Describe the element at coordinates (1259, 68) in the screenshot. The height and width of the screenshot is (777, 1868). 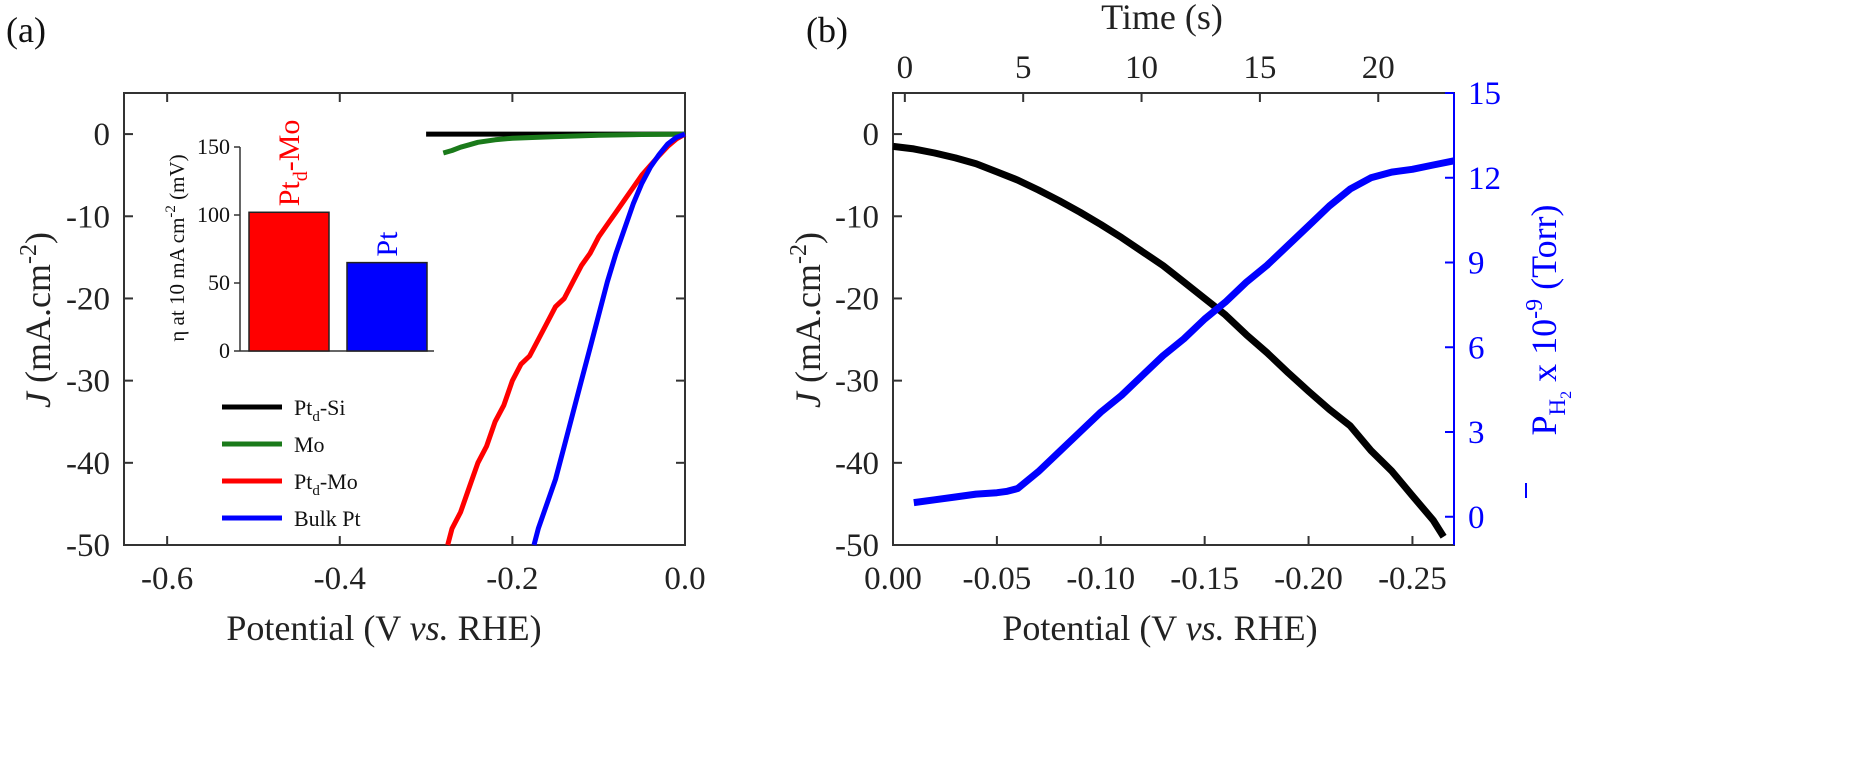
I see `panel-b-top-tick-label: 15` at that location.